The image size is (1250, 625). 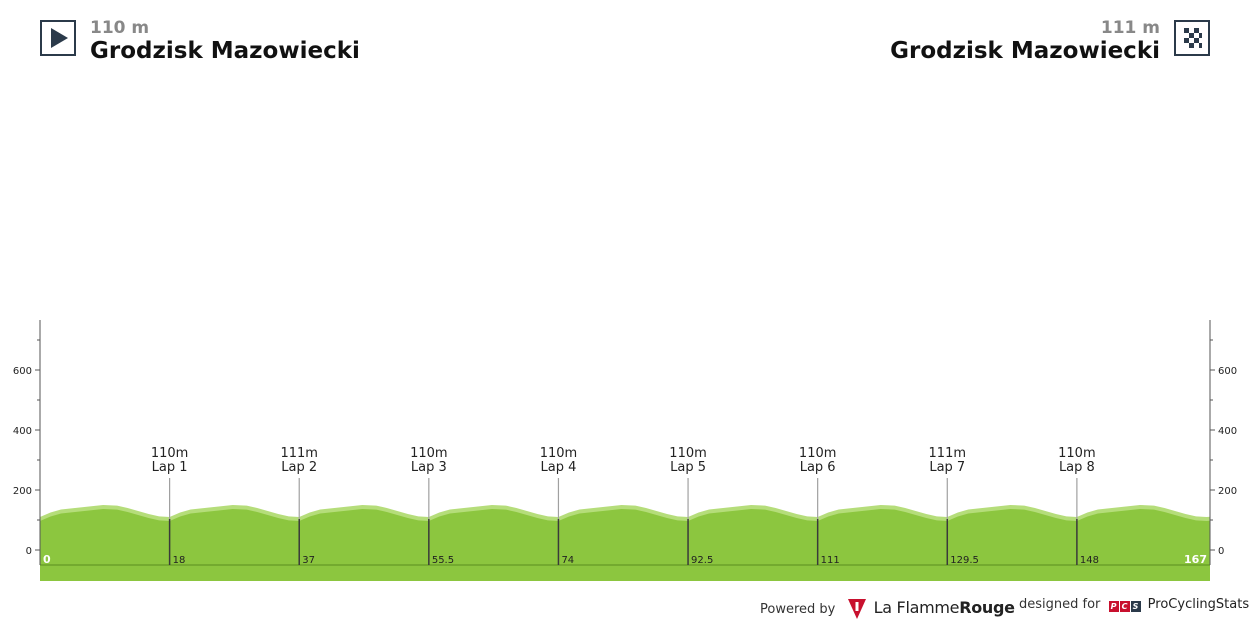 I want to click on pcs-letter-p: P, so click(x=1113, y=606).